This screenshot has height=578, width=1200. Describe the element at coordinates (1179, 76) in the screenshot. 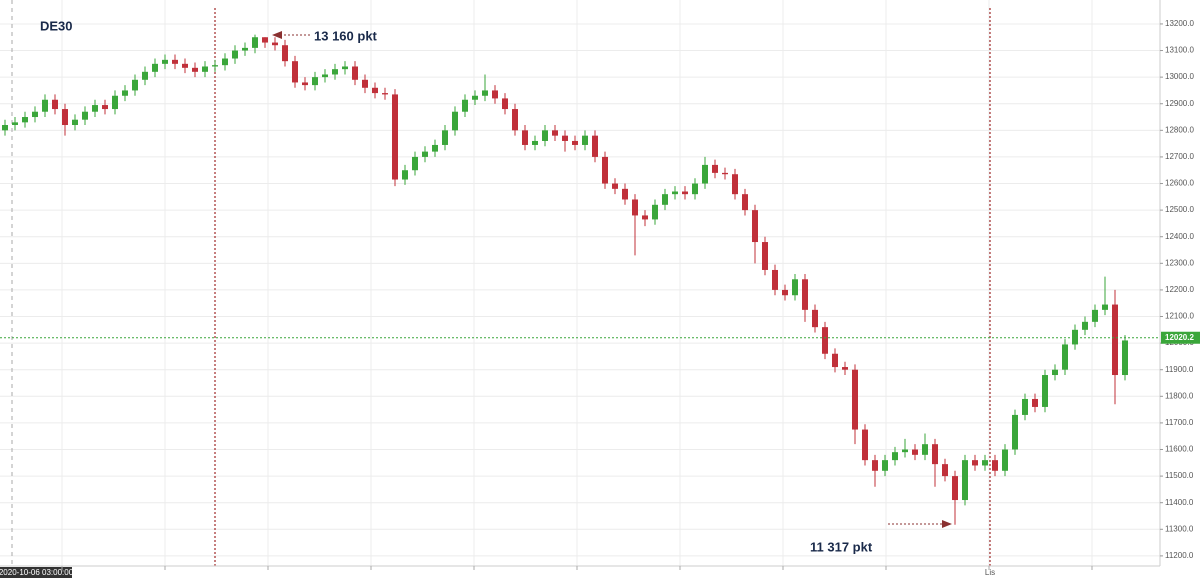

I see `y-tick-label: 13000.0` at that location.